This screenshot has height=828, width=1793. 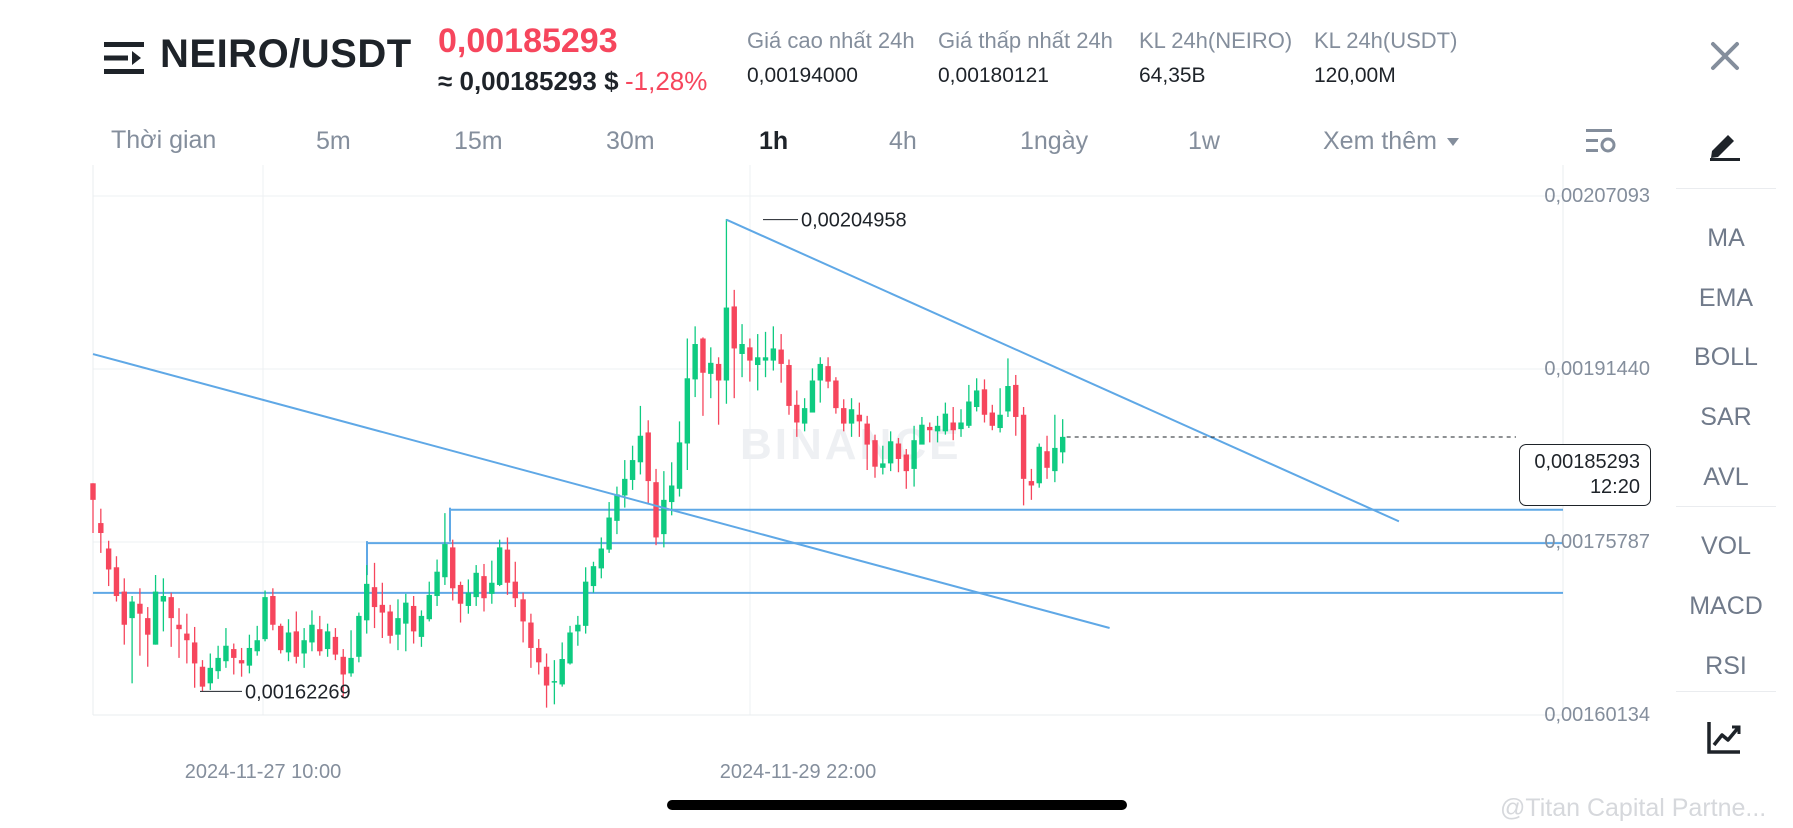 What do you see at coordinates (630, 141) in the screenshot?
I see `interval-30m: 30m` at bounding box center [630, 141].